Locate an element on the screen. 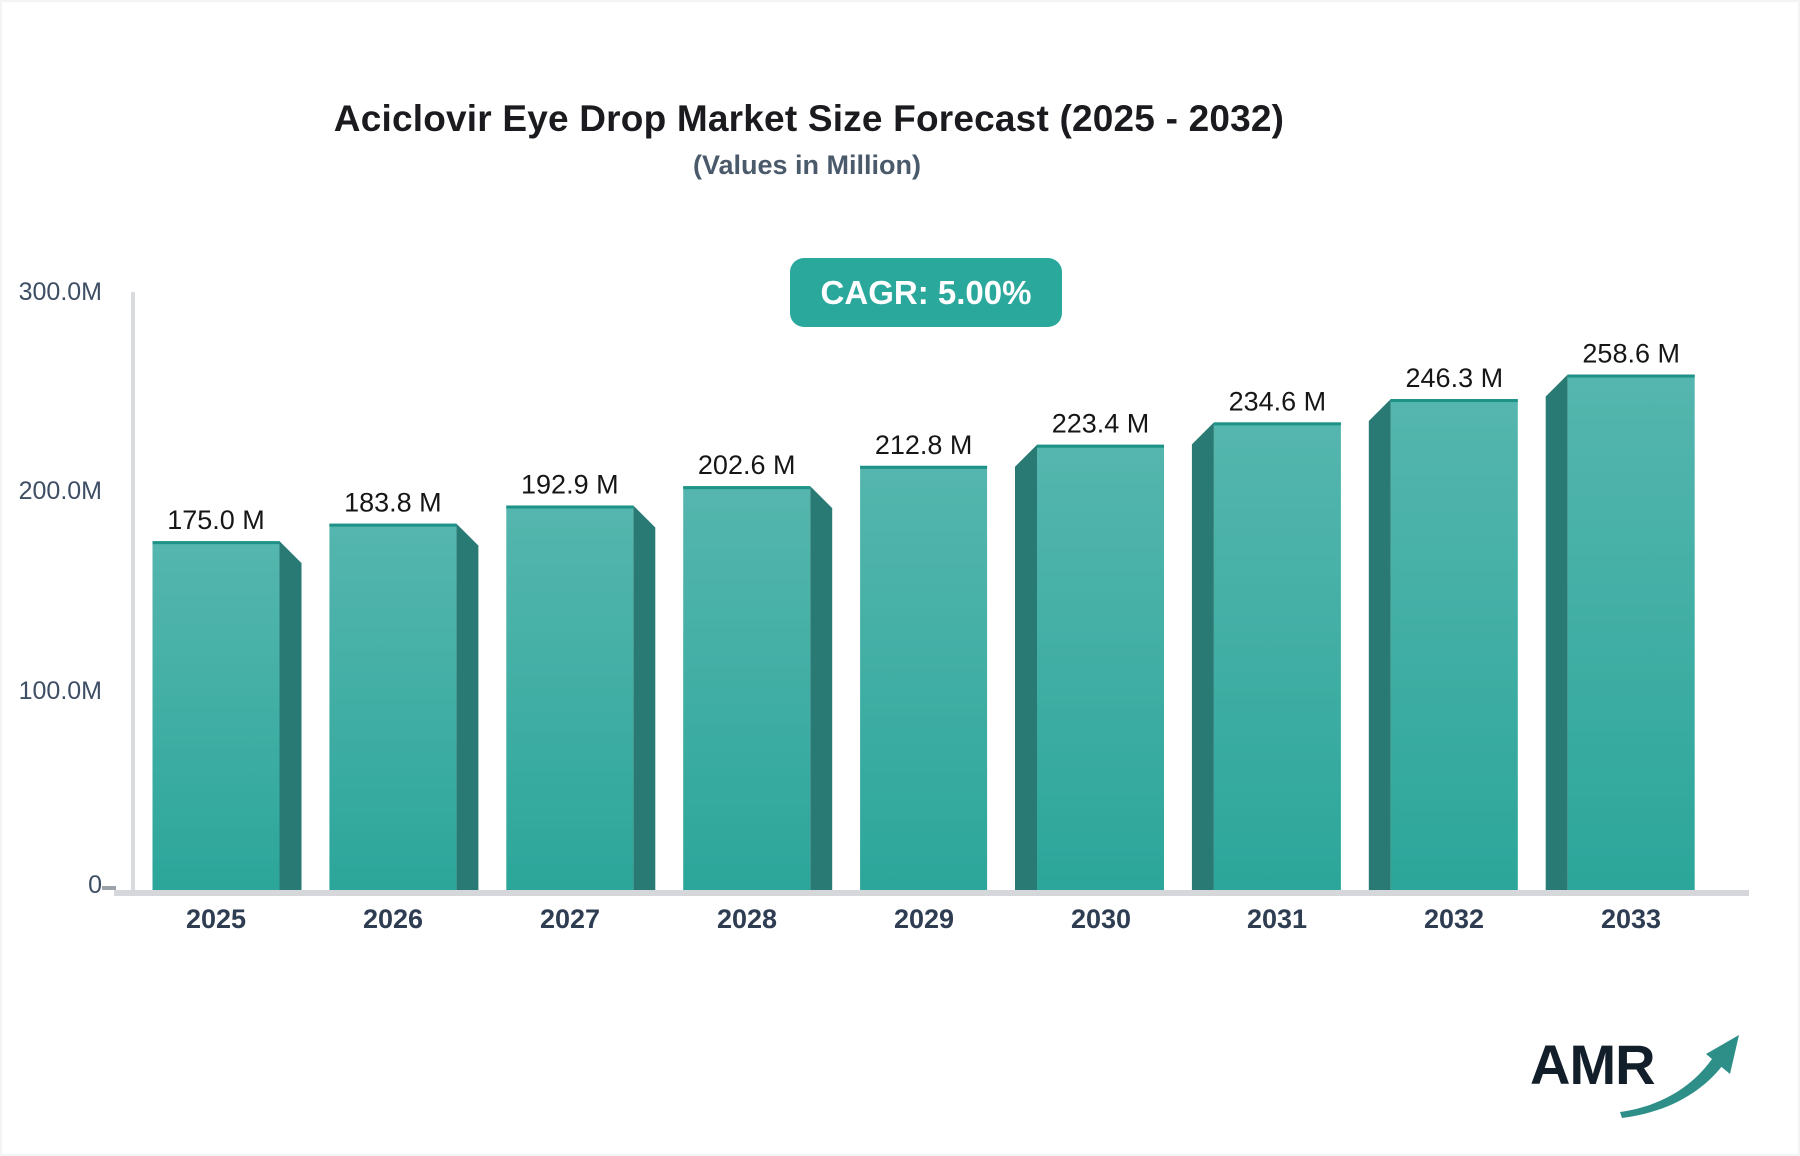  bar-2030: 223.4 M is located at coordinates (1089, 649).